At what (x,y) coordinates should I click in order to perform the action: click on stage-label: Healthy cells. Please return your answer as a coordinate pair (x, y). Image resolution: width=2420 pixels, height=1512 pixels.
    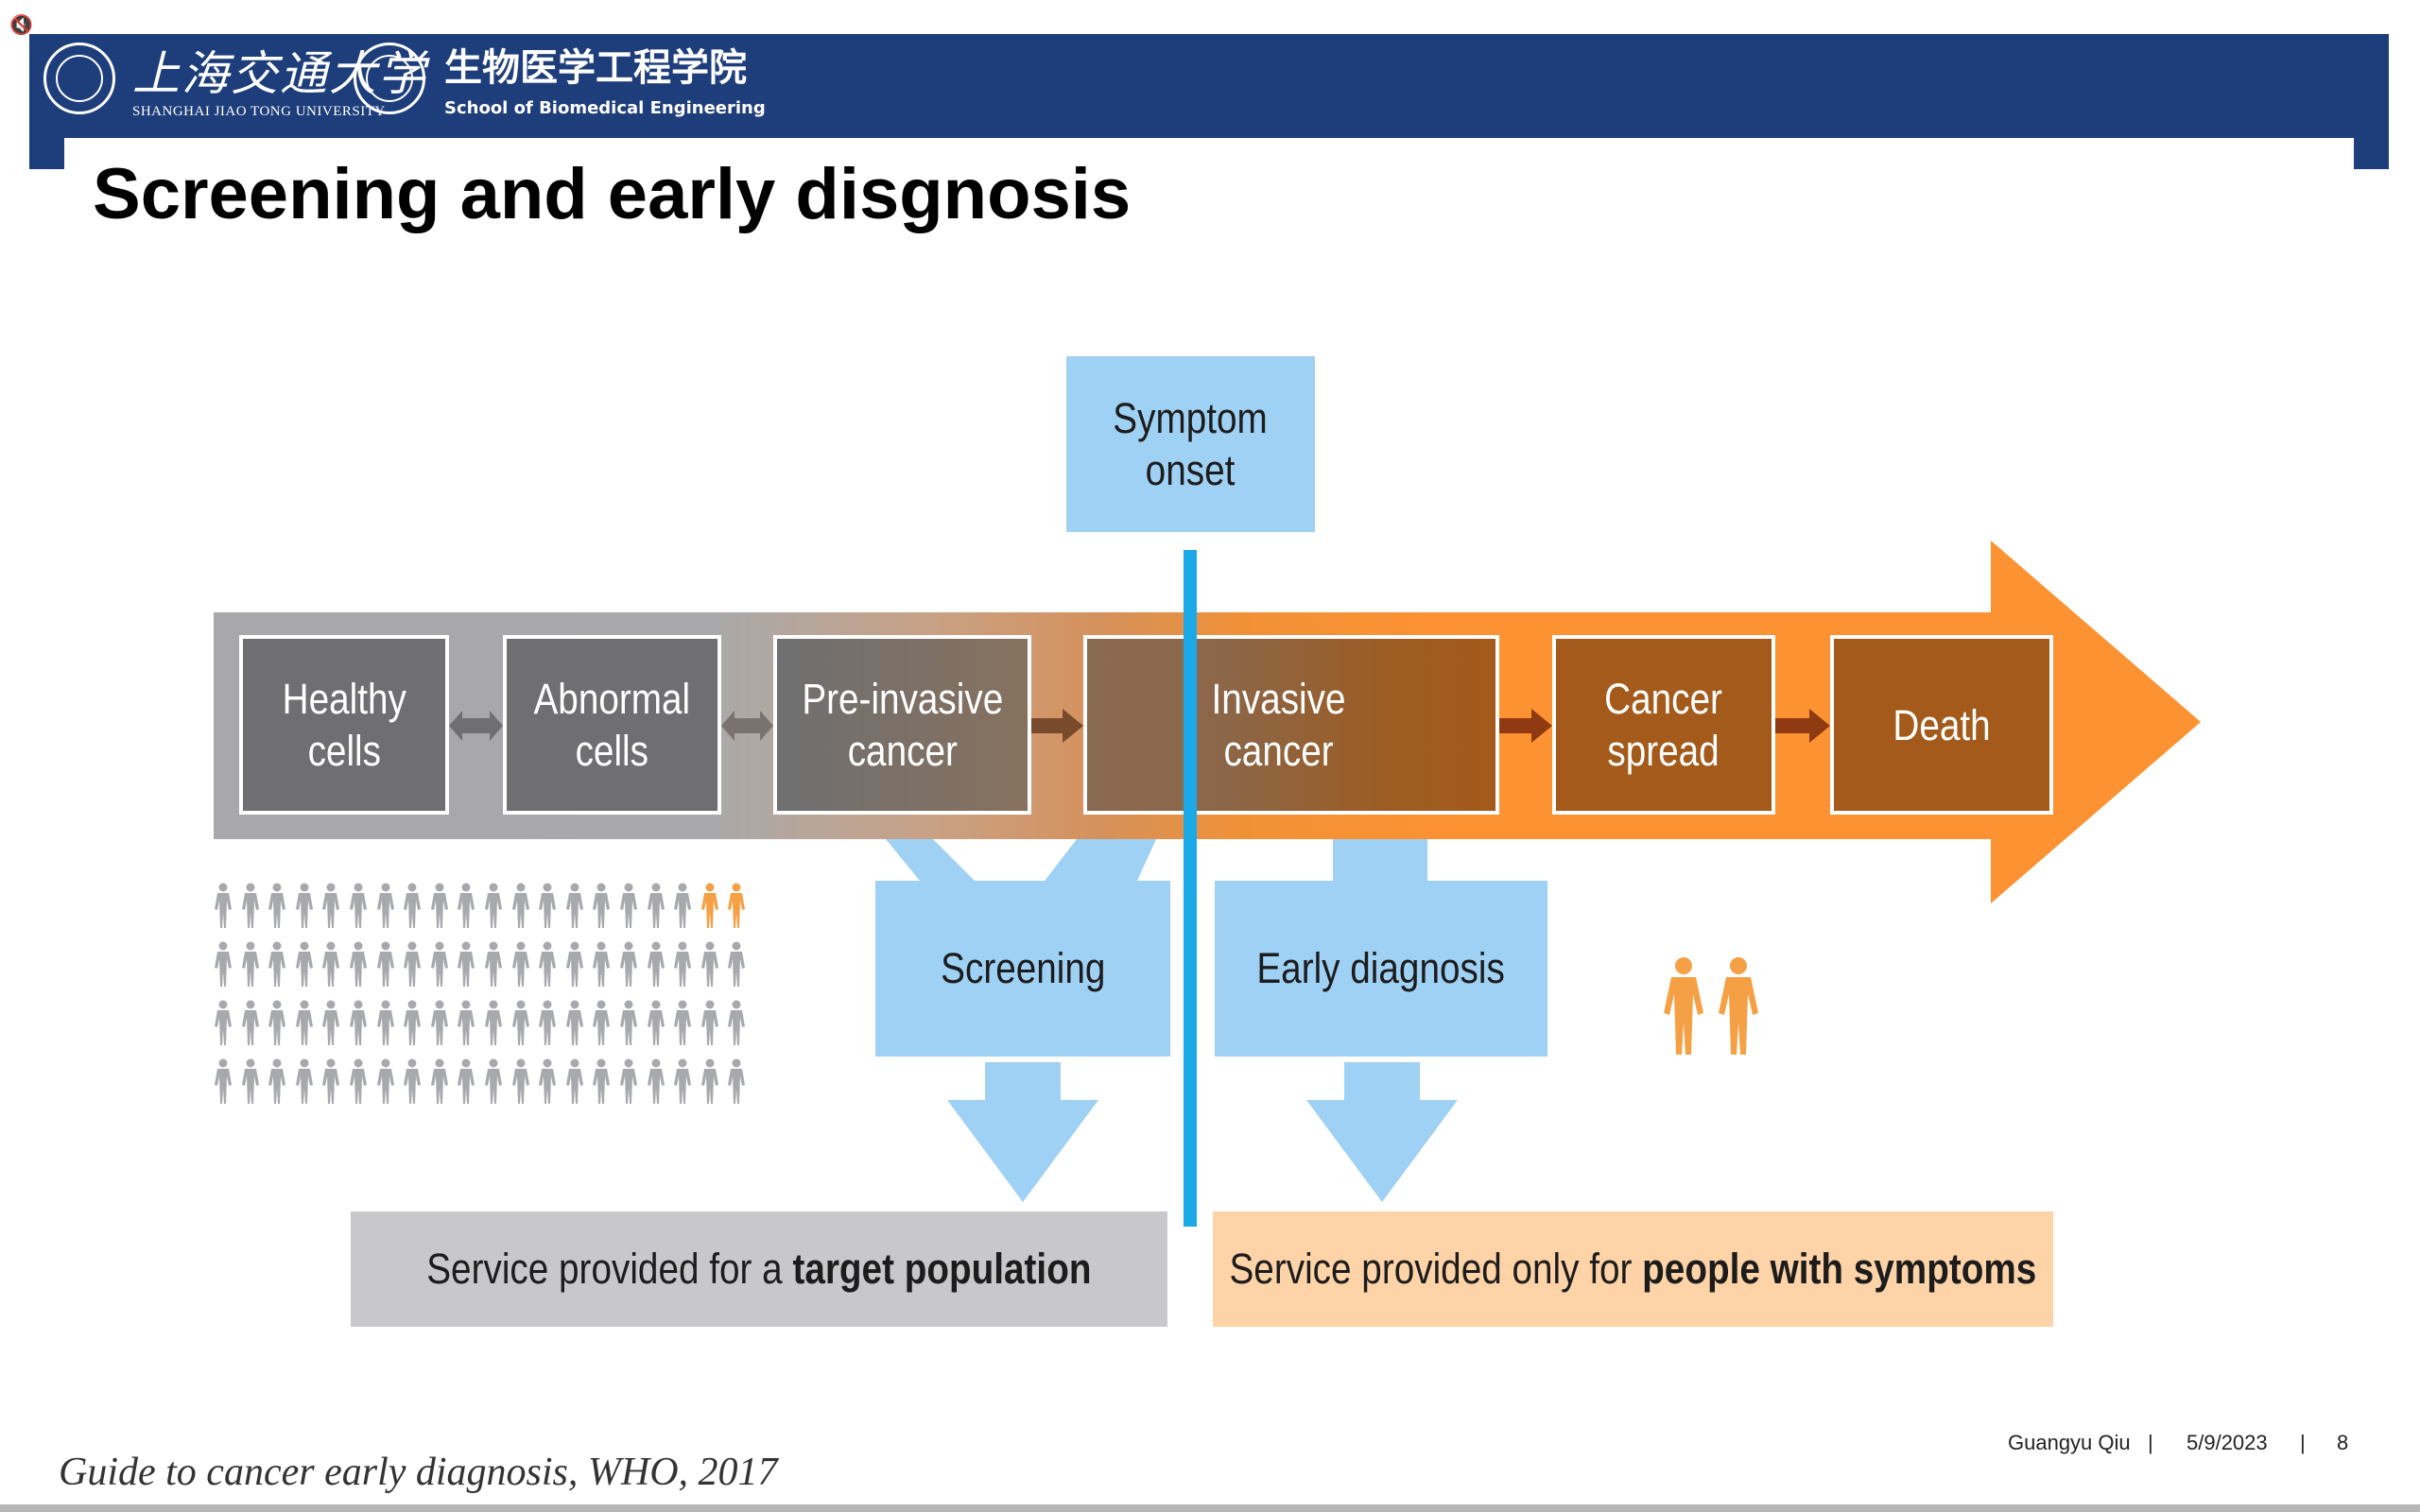
    Looking at the image, I should click on (344, 725).